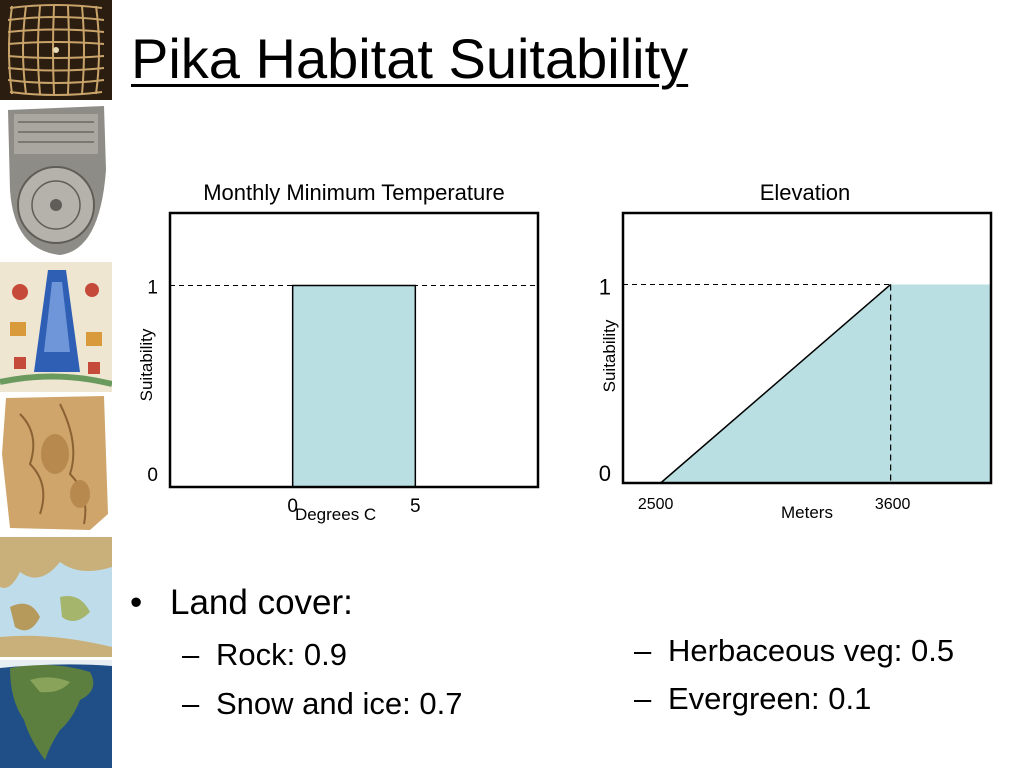  Describe the element at coordinates (776, 383) in the screenshot. I see `suitability-ramp-line` at that location.